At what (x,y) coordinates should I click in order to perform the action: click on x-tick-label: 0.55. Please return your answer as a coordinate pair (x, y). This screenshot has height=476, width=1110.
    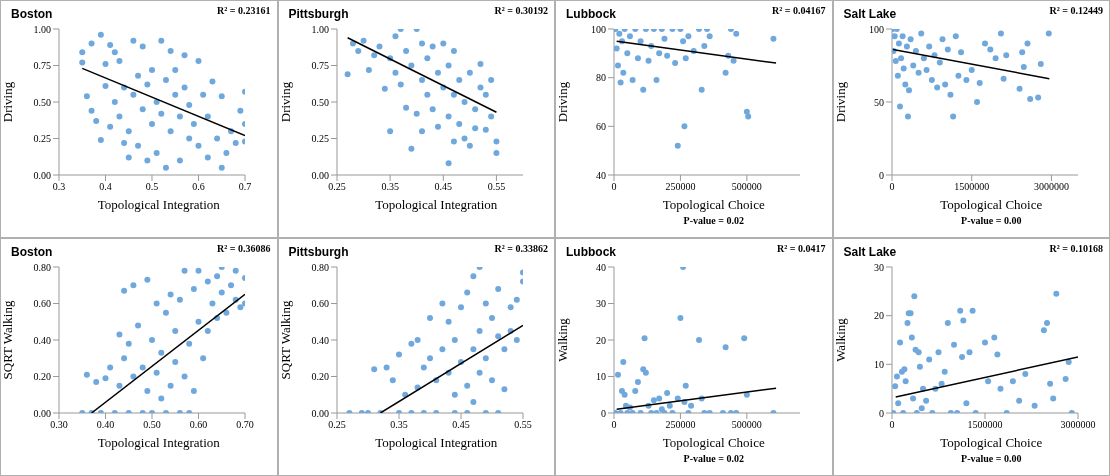
    Looking at the image, I should click on (522, 425).